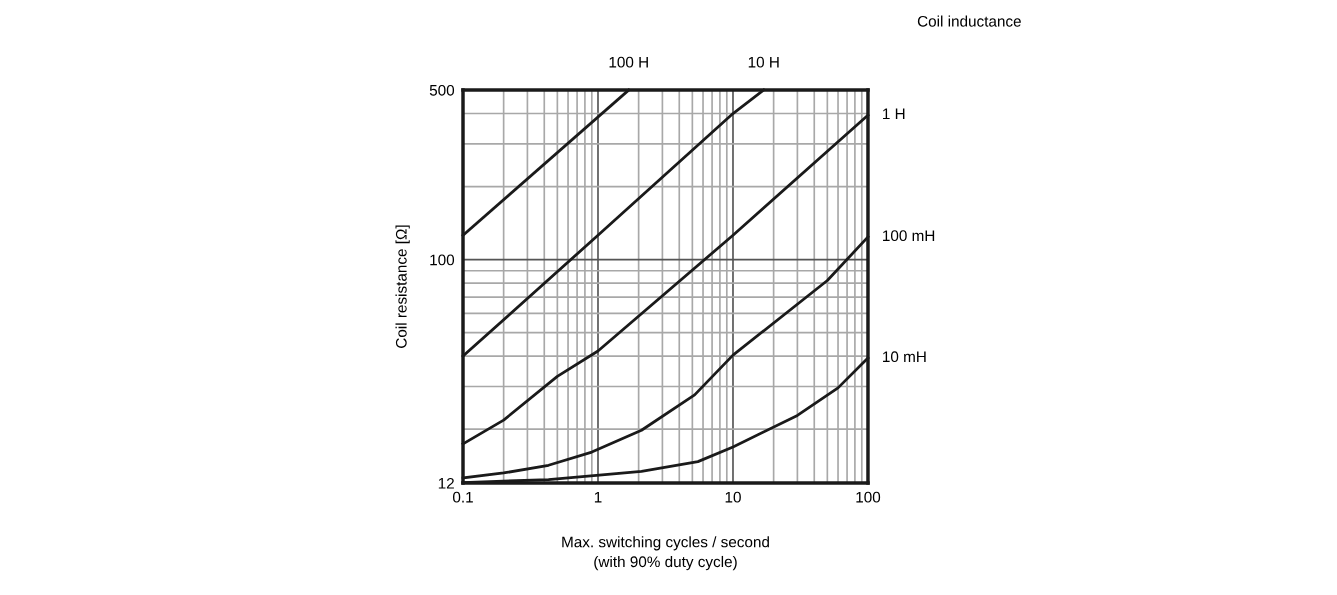 This screenshot has width=1337, height=595. I want to click on series-label: 10 mH, so click(904, 357).